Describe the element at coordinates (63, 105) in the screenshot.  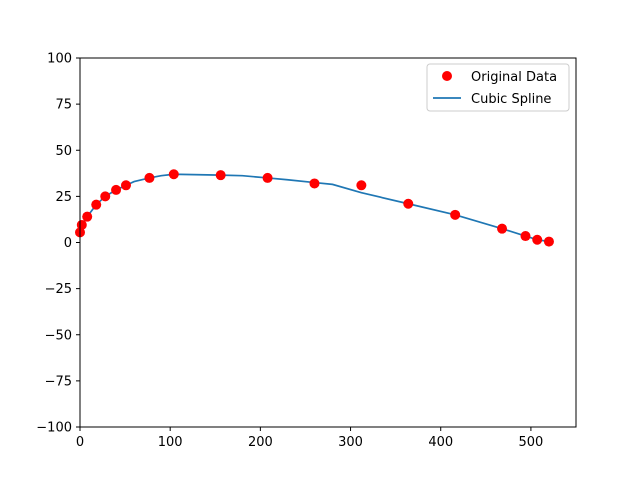
I see `y-tick-label: 75` at that location.